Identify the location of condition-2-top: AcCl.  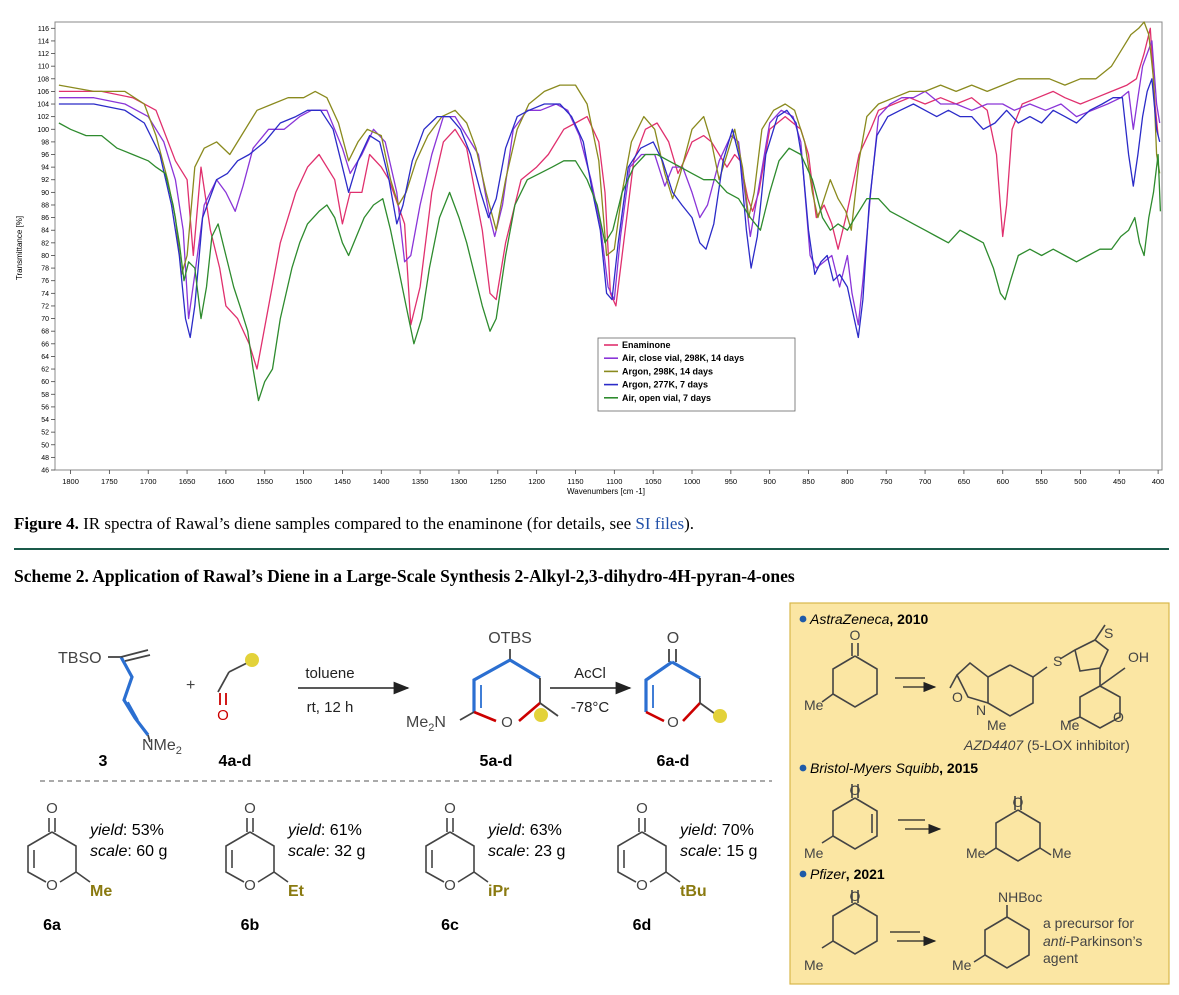
(590, 673).